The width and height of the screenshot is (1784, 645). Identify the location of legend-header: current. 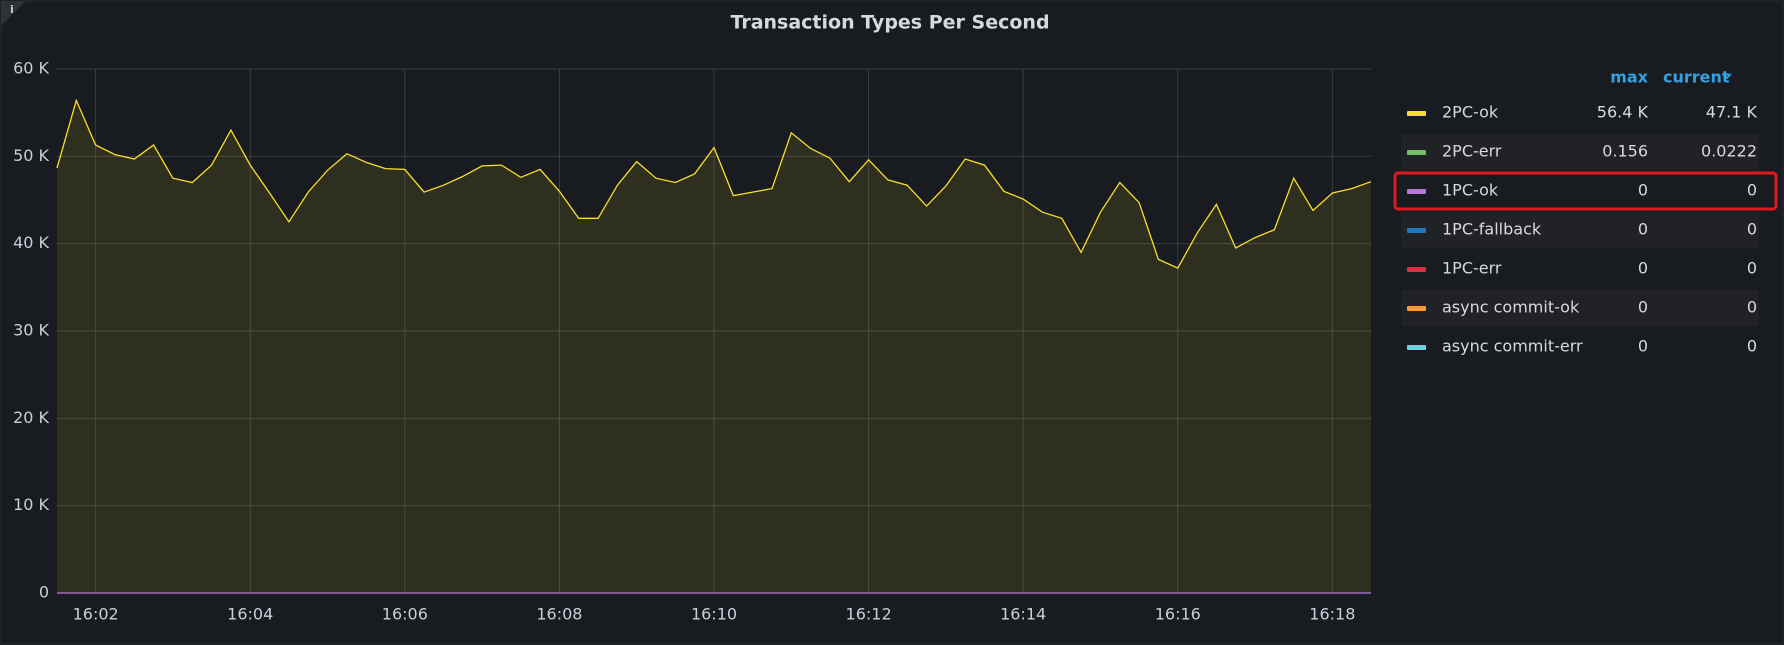
(1696, 77).